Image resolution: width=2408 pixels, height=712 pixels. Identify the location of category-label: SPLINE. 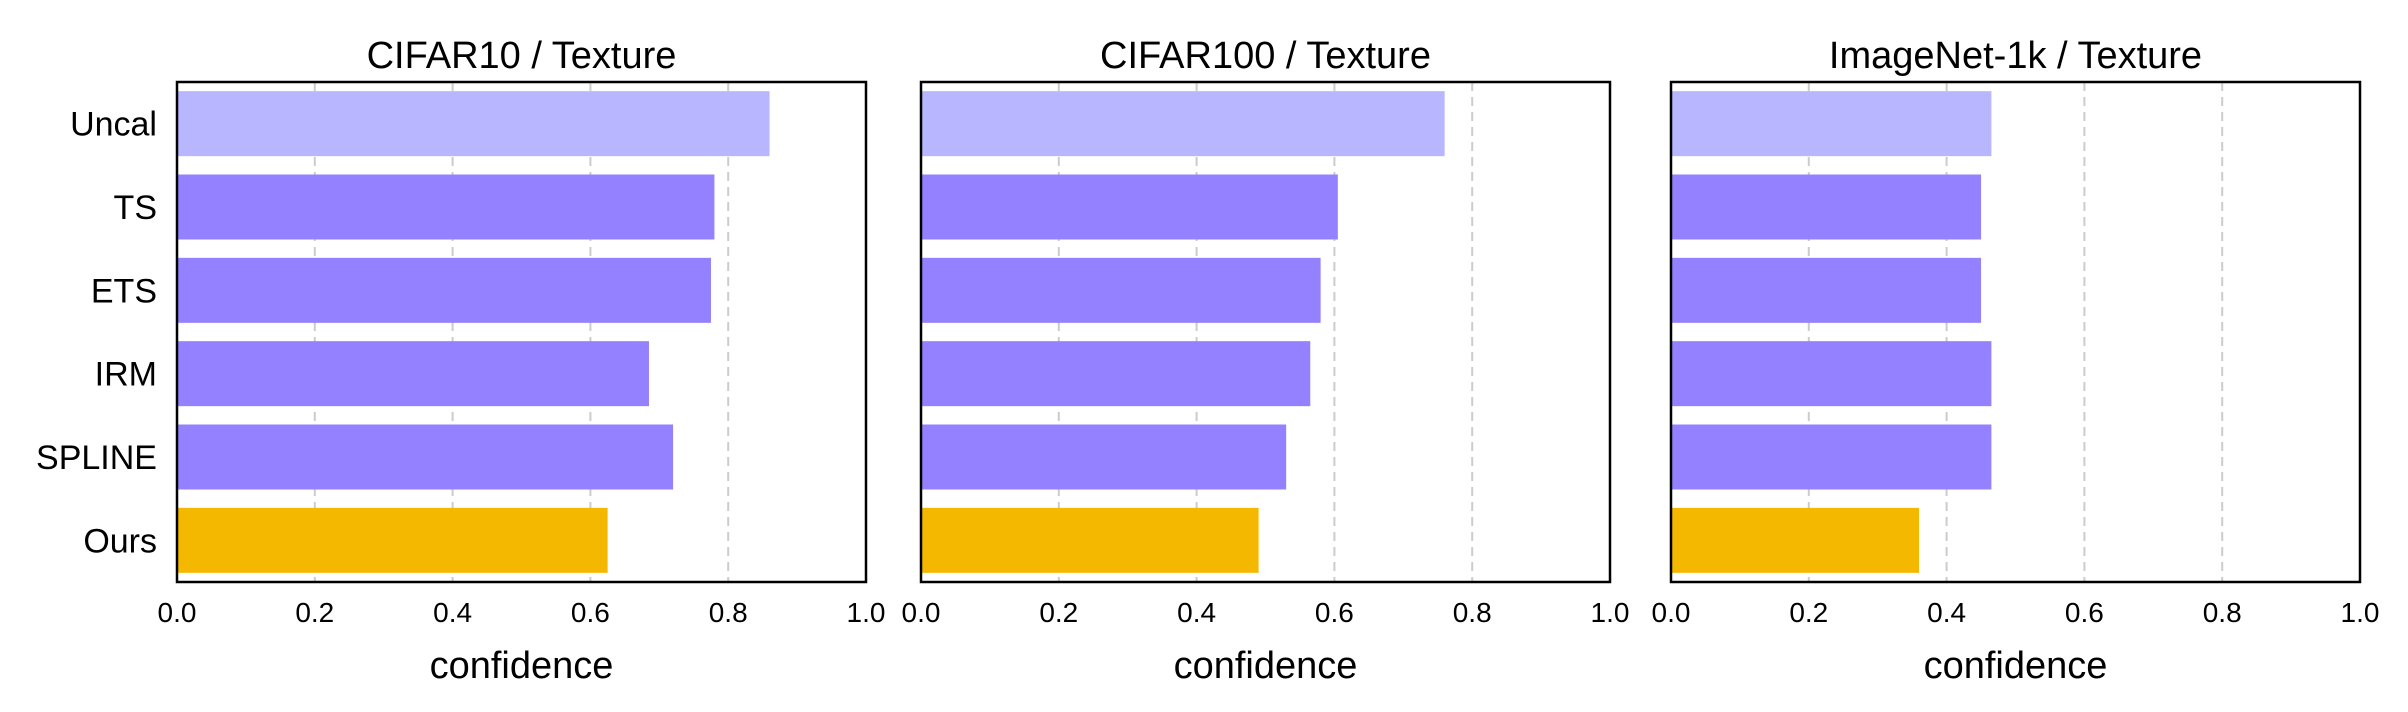
(96, 458).